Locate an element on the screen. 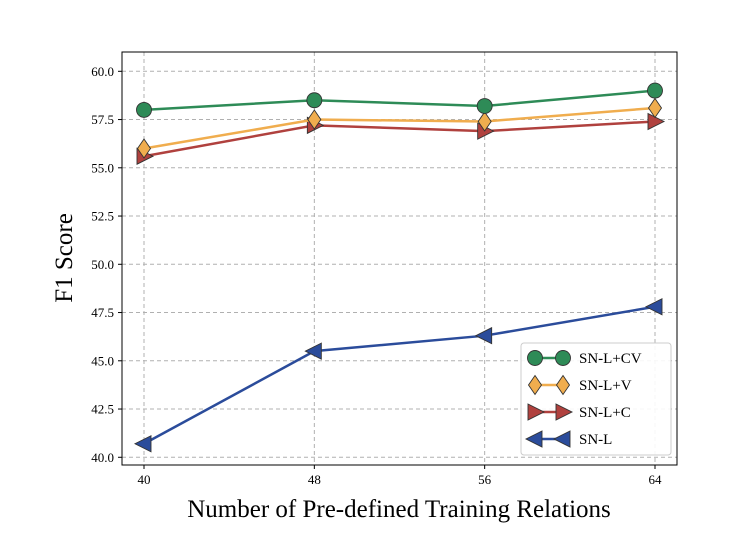 Image resolution: width=736 pixels, height=550 pixels. legend: SN-L+CV SN-L+V SN-L+C SN-L is located at coordinates (596, 399).